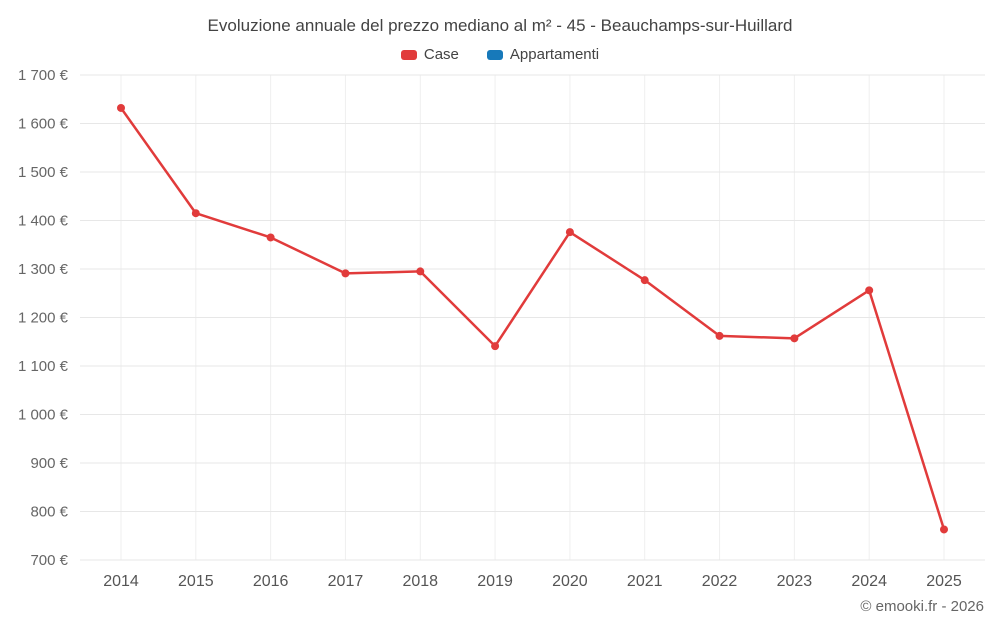  I want to click on chart-legend: Case Appartamenti, so click(500, 54).